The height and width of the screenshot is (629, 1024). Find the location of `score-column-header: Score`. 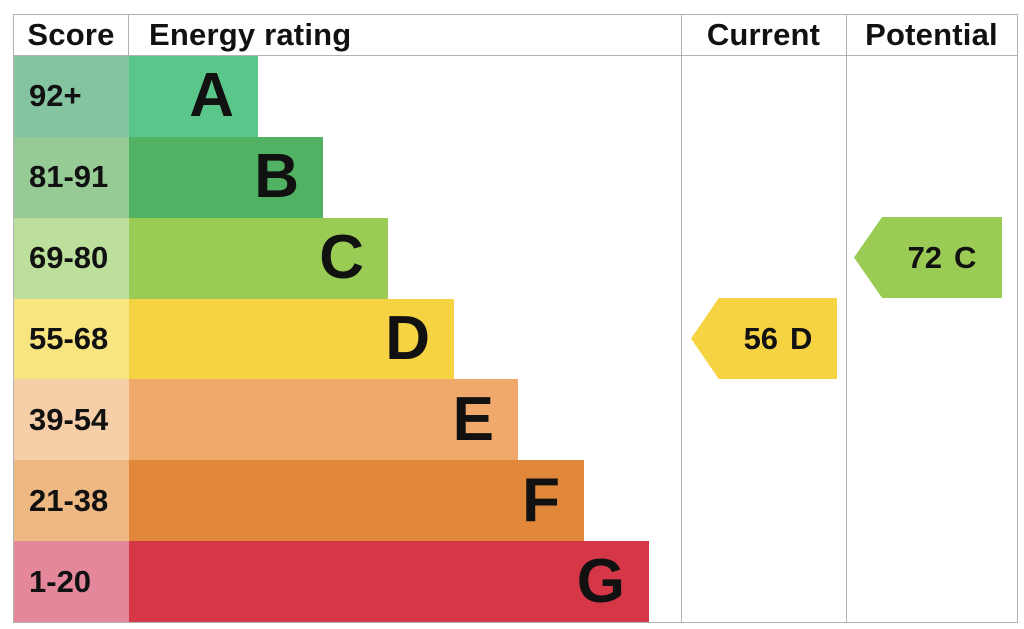

score-column-header: Score is located at coordinates (71, 35).